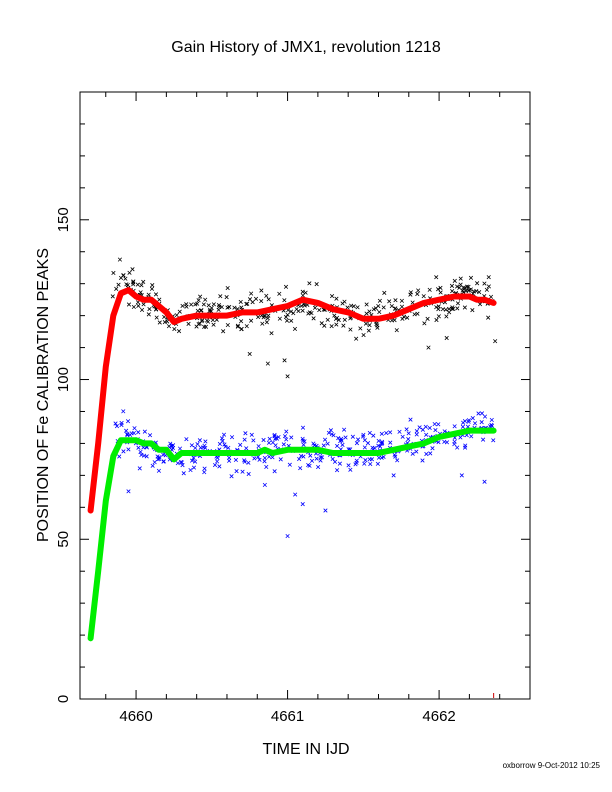  I want to click on x-tick-label: 4661, so click(287, 716).